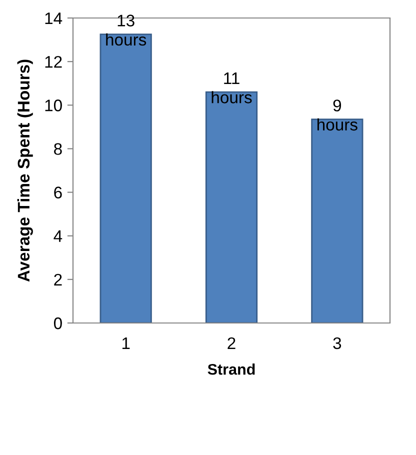 This screenshot has height=455, width=416. I want to click on x-axis-title: Strand, so click(231, 369).